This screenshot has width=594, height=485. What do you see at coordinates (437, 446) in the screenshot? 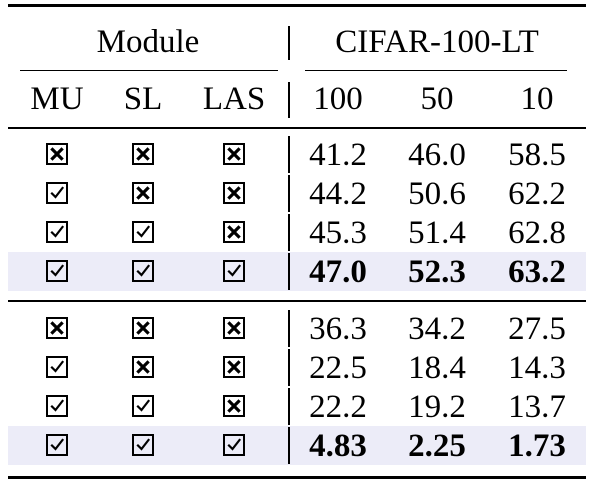
I see `table-cell-value: 2.25` at bounding box center [437, 446].